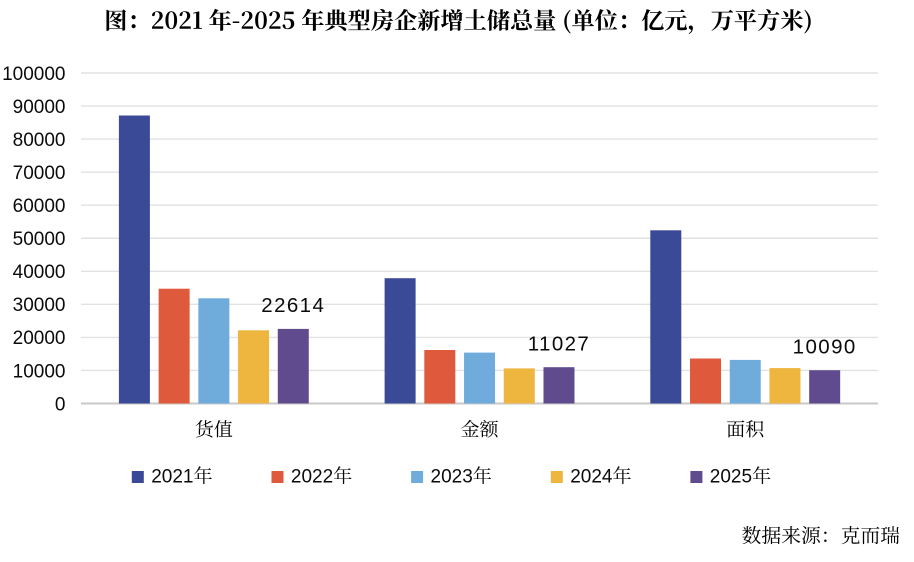 This screenshot has height=562, width=914. Describe the element at coordinates (312, 477) in the screenshot. I see `svg-text: 2022` at that location.